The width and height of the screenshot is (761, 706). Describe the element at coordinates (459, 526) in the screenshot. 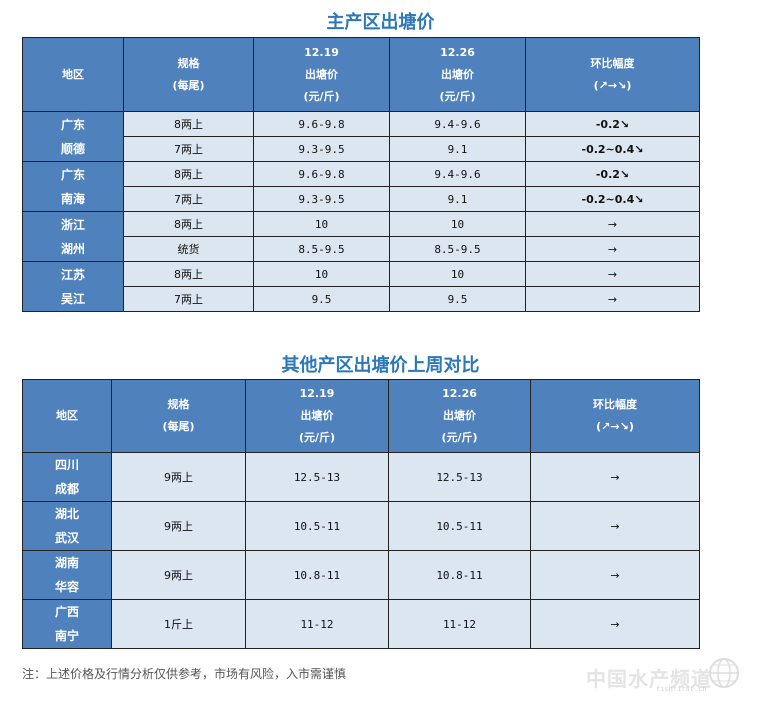

I see `price-date2-cell: 10.5-11` at that location.